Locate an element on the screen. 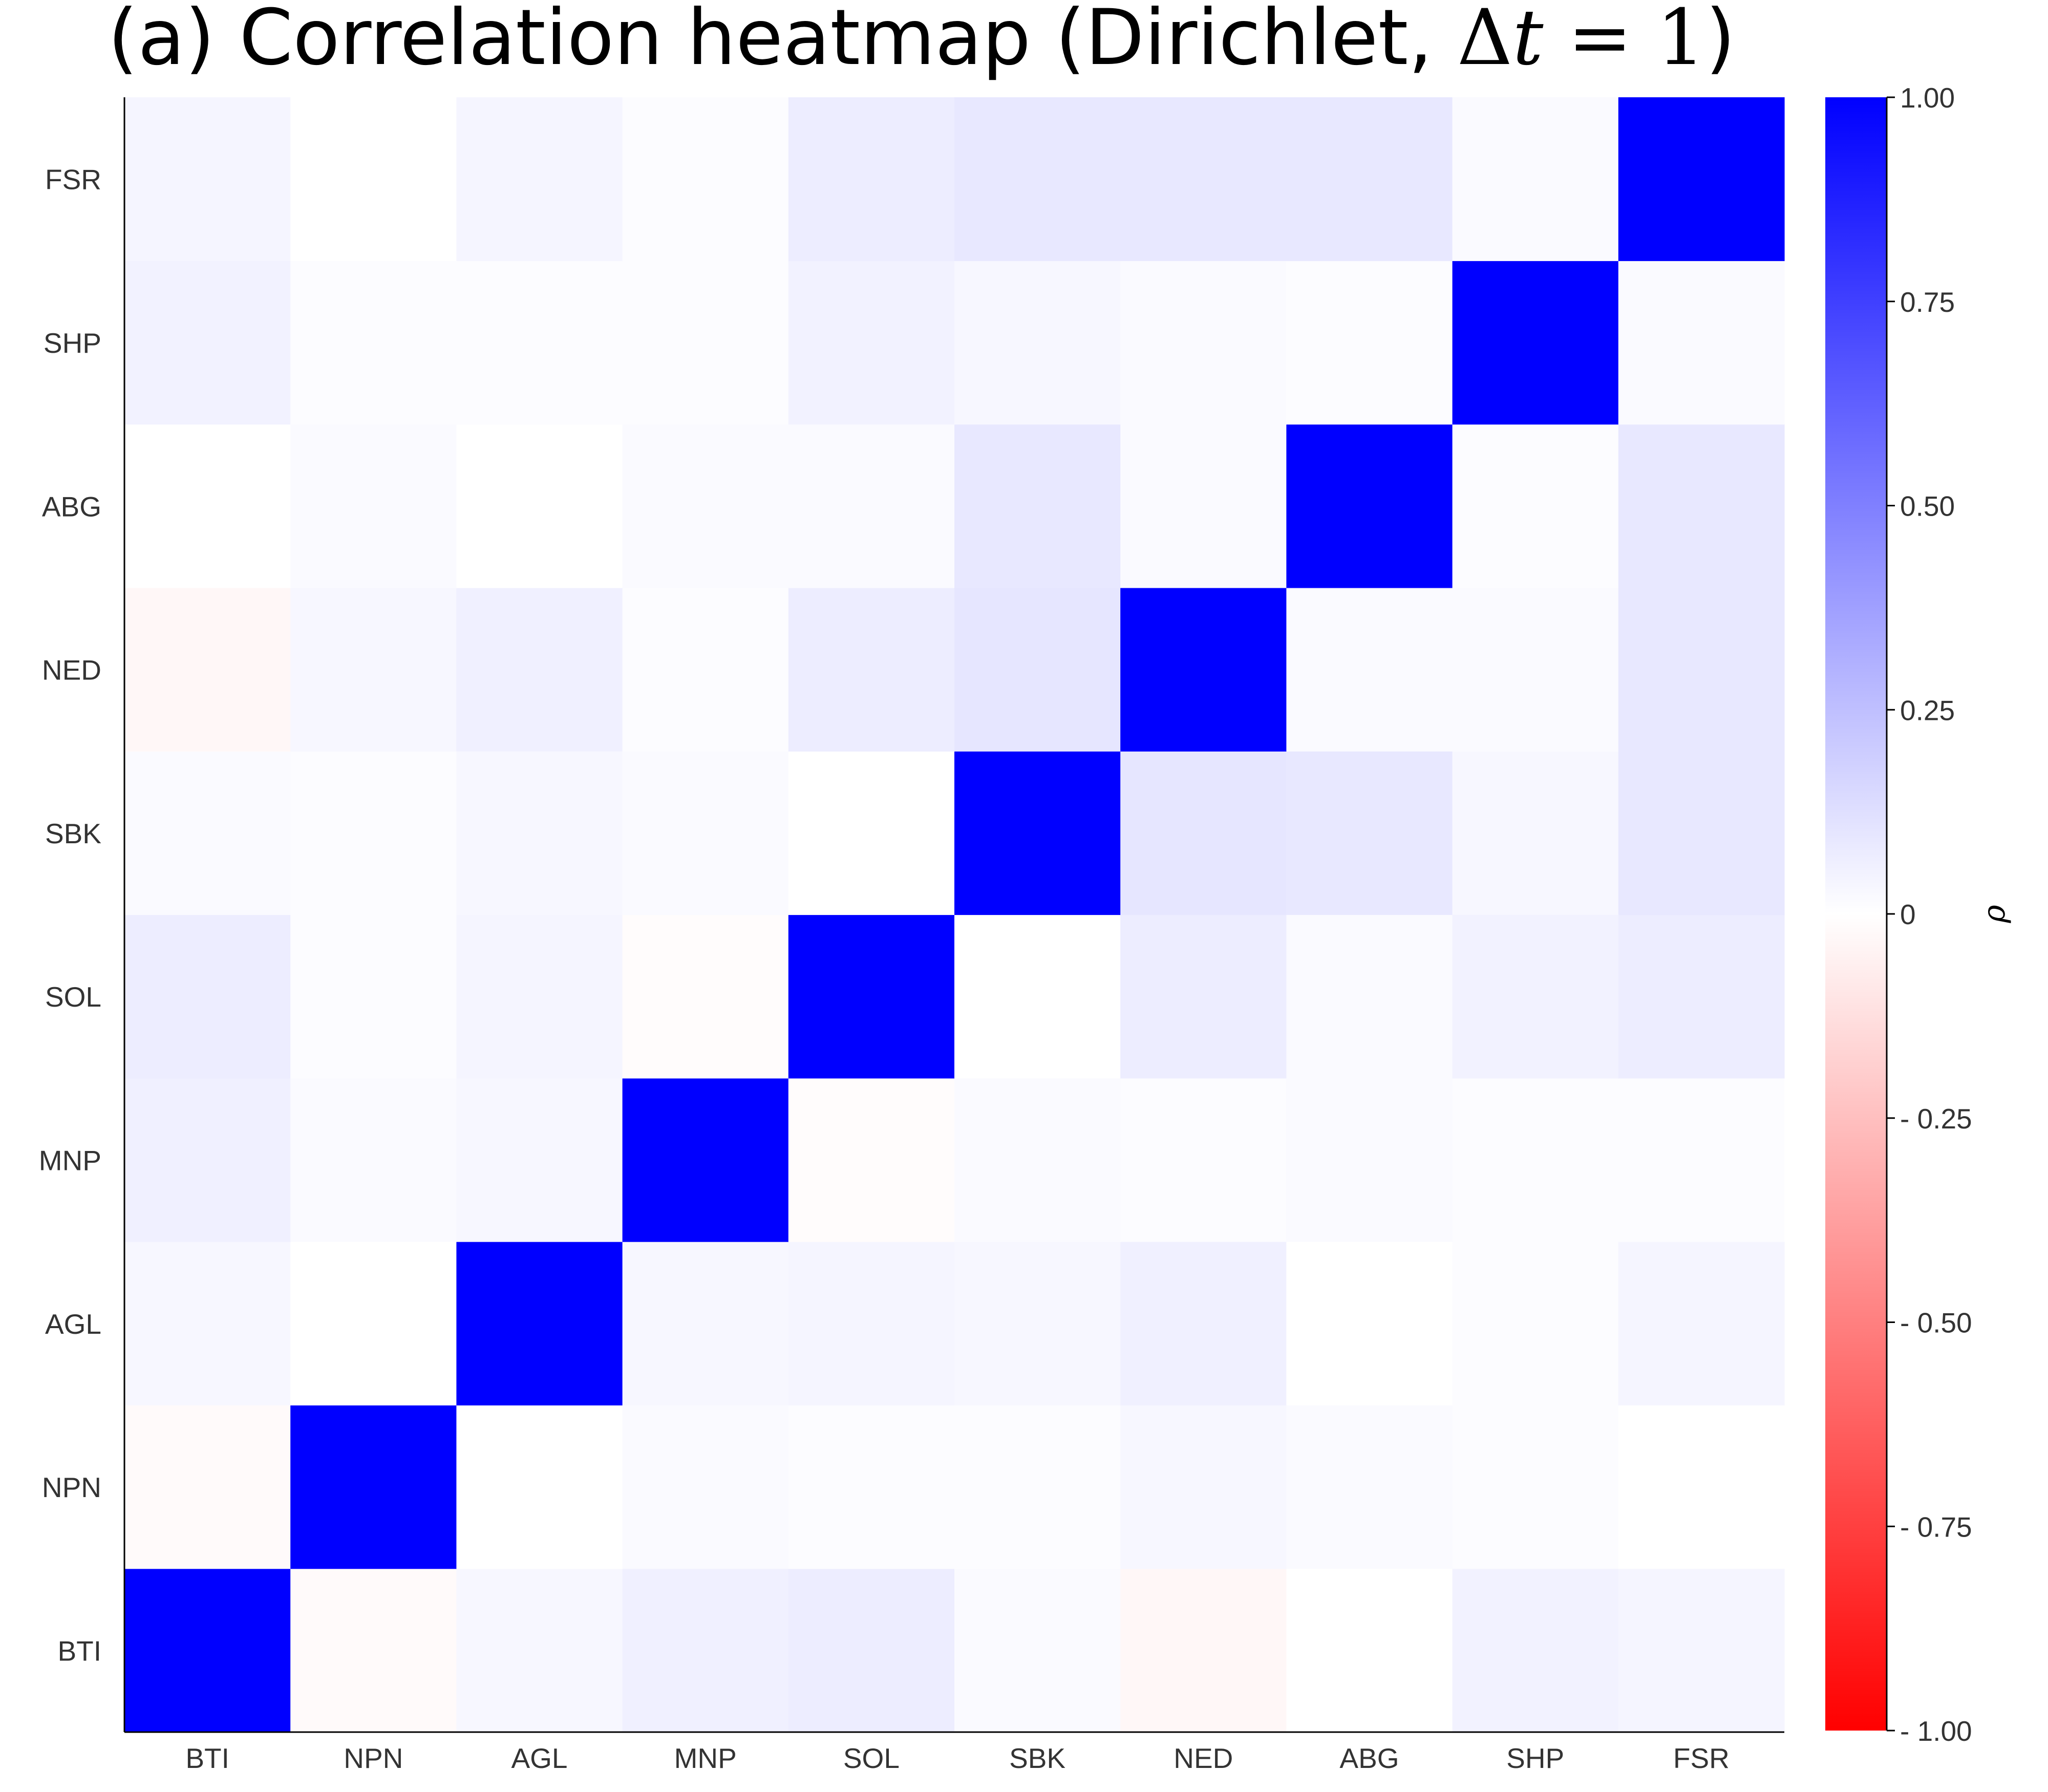 The width and height of the screenshot is (2048, 1792). x-axis-tick-labels: BTI NPN AGL MNP SOL SBK NED ABG SHP FSR is located at coordinates (957, 1758).